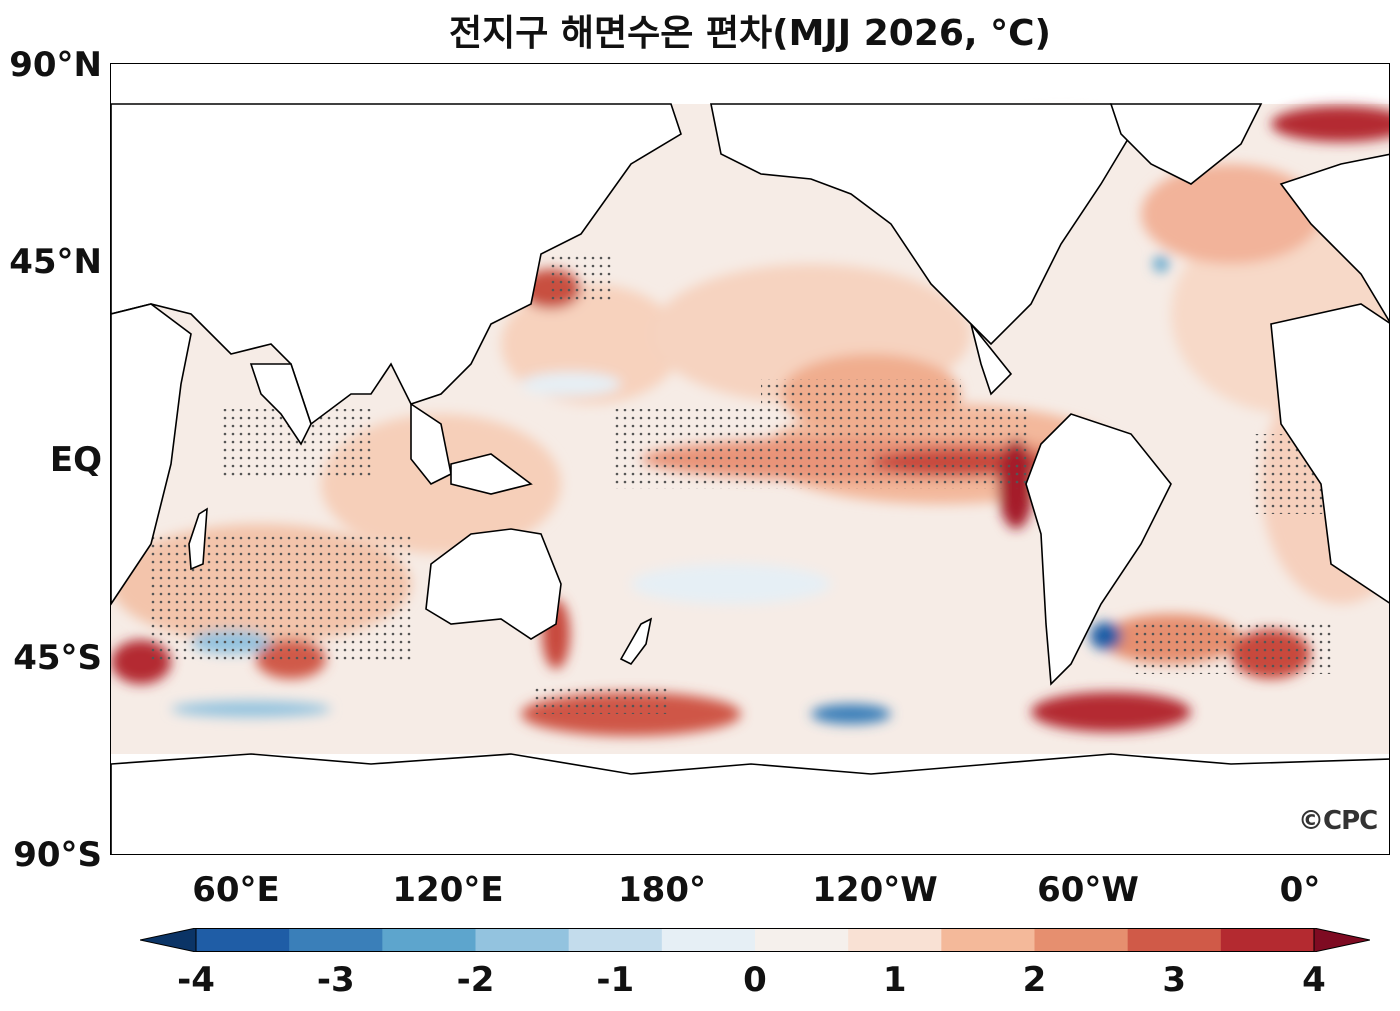  What do you see at coordinates (335, 980) in the screenshot?
I see `colorbar-tick-label: -3` at bounding box center [335, 980].